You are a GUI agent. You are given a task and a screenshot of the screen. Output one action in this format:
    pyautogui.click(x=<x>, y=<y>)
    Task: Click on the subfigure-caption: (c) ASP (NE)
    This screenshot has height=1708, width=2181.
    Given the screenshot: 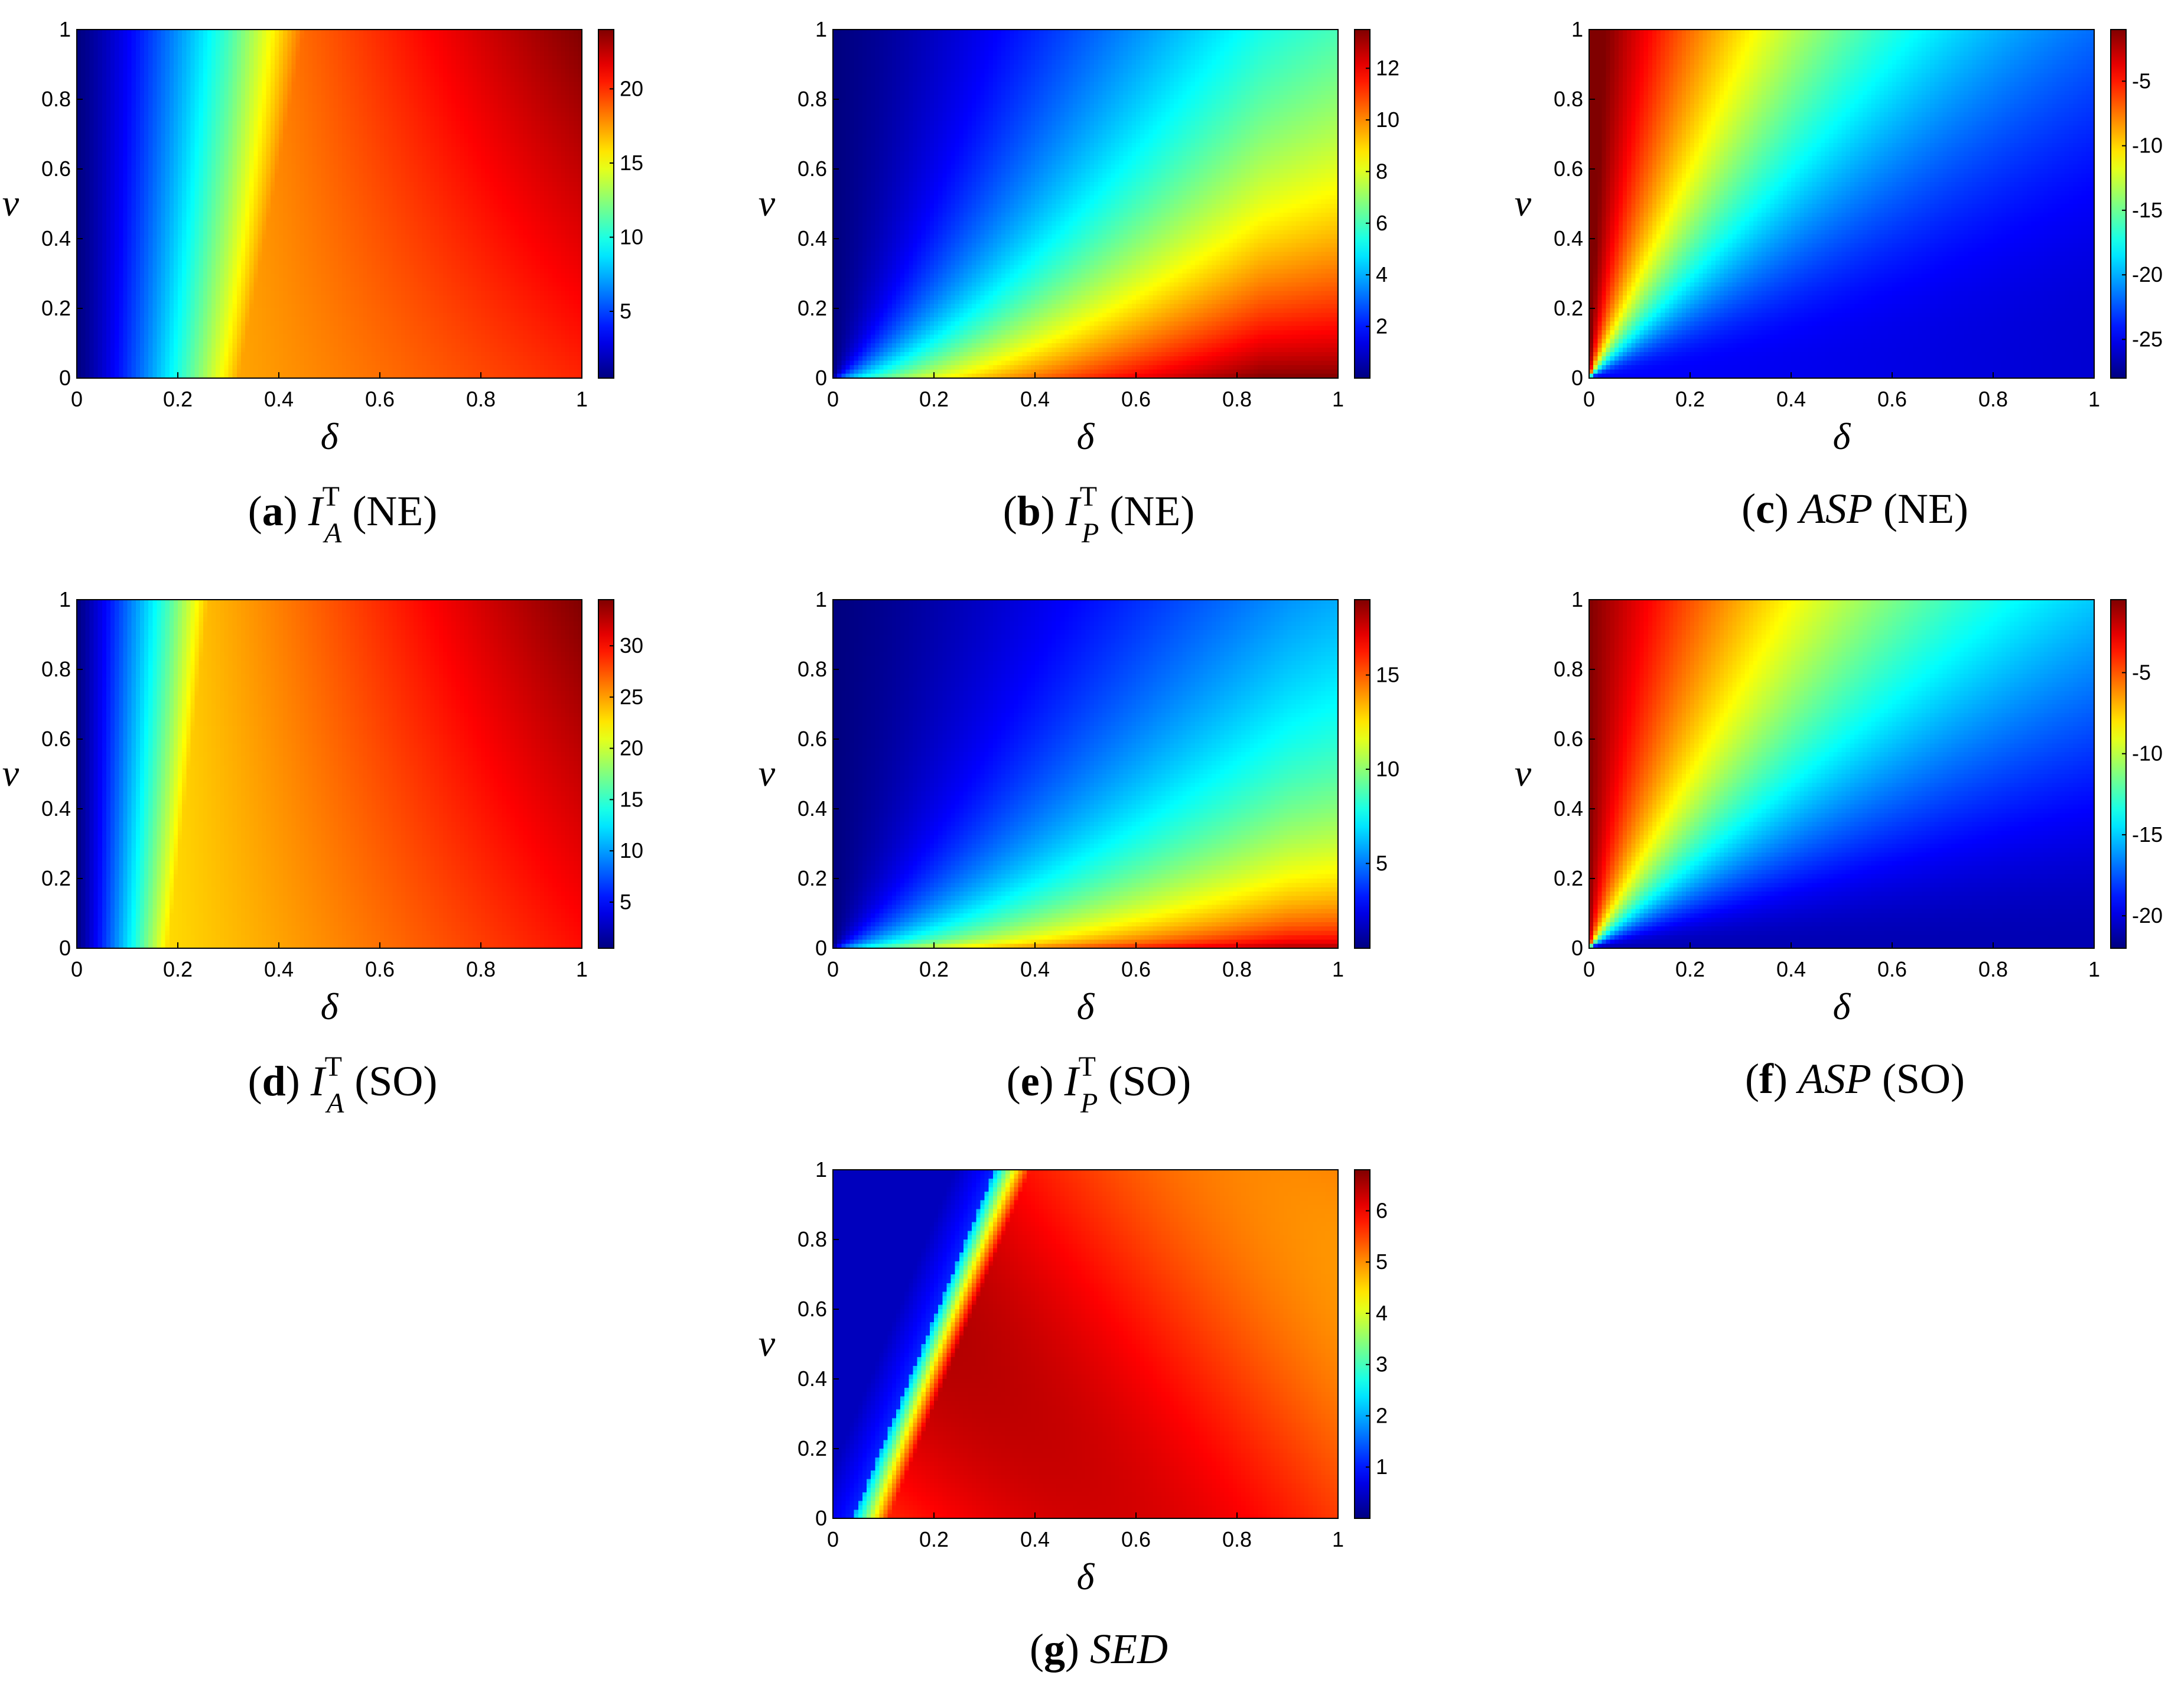 What is the action you would take?
    pyautogui.click(x=1855, y=508)
    